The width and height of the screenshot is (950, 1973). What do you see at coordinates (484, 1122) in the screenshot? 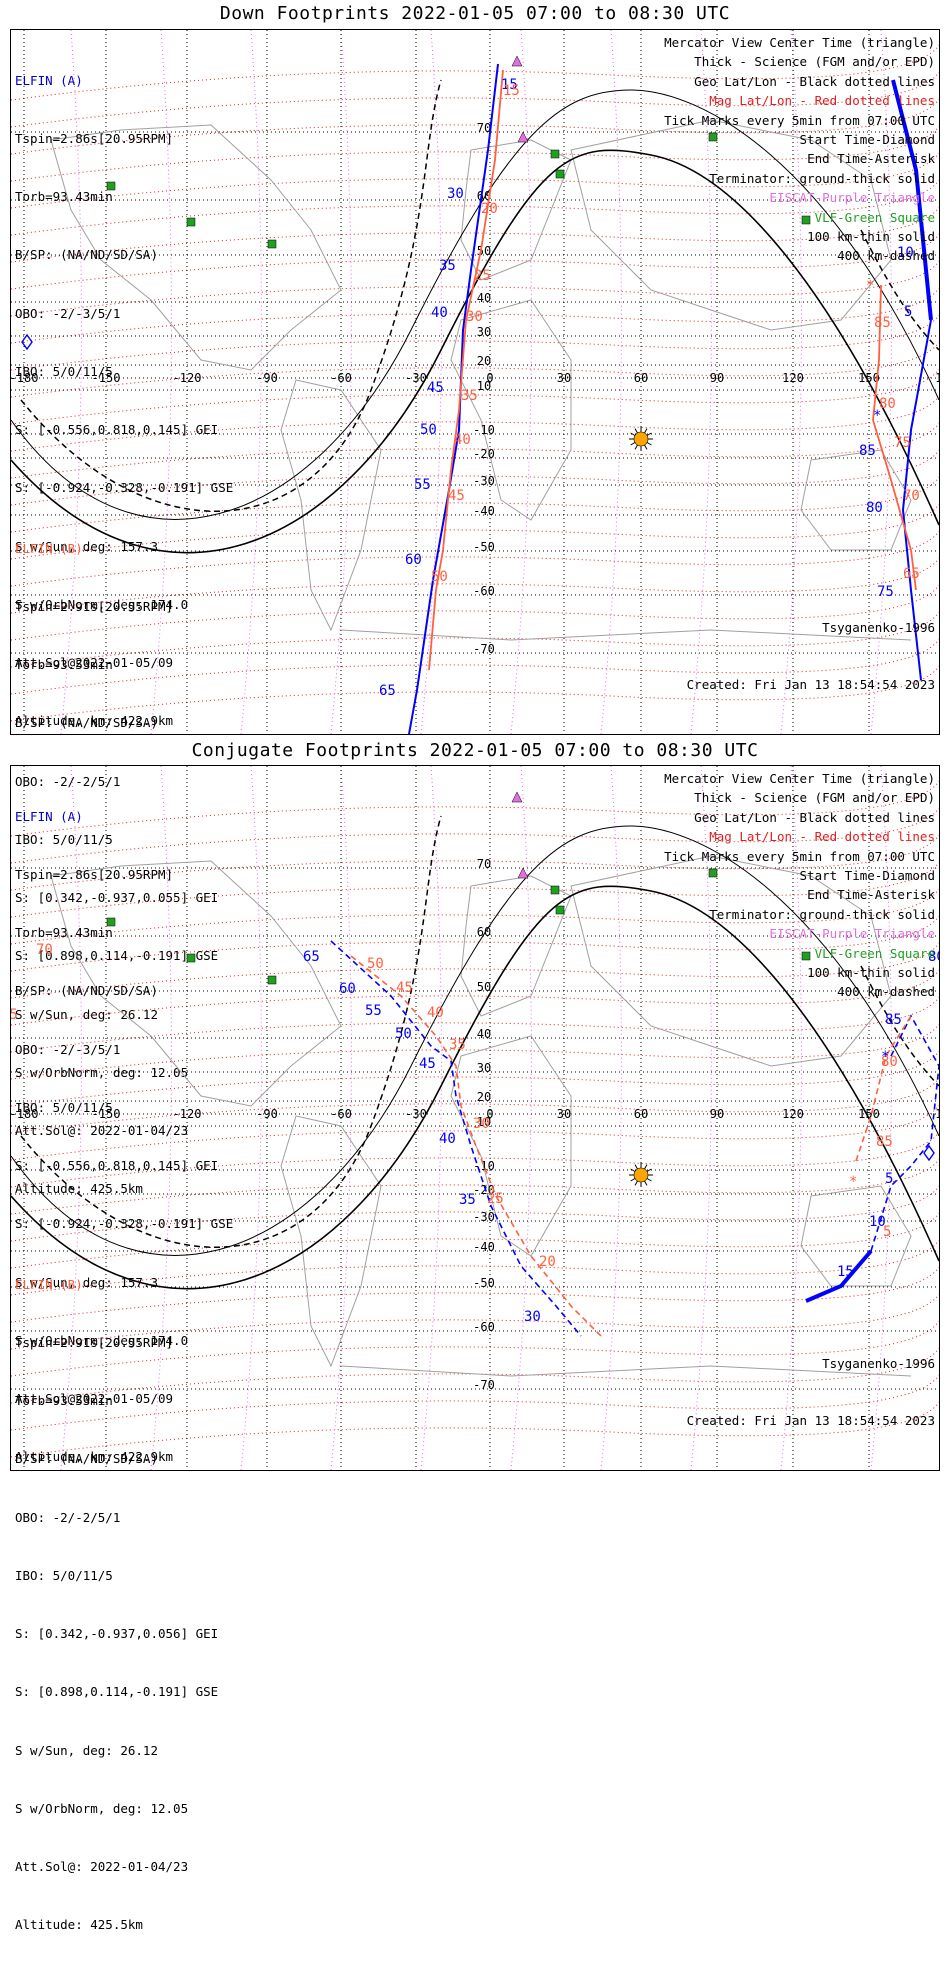
I see `lat-label: 10` at bounding box center [484, 1122].